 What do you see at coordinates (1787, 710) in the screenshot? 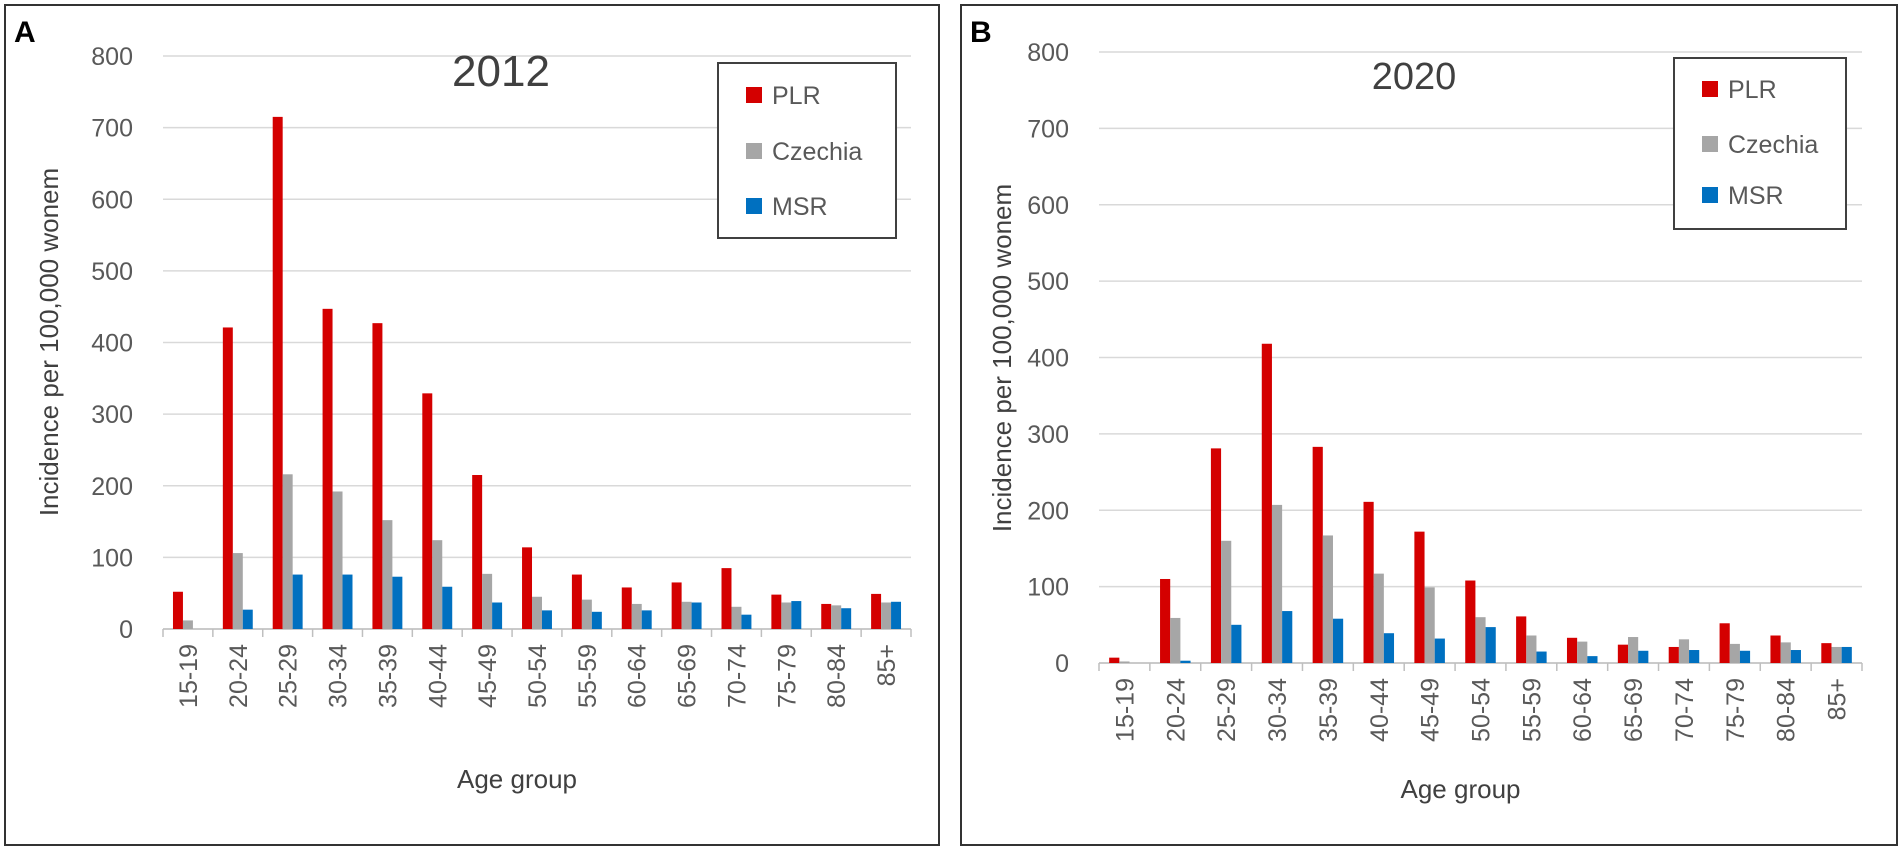
I see `x-tick-label: 80-84` at bounding box center [1787, 710].